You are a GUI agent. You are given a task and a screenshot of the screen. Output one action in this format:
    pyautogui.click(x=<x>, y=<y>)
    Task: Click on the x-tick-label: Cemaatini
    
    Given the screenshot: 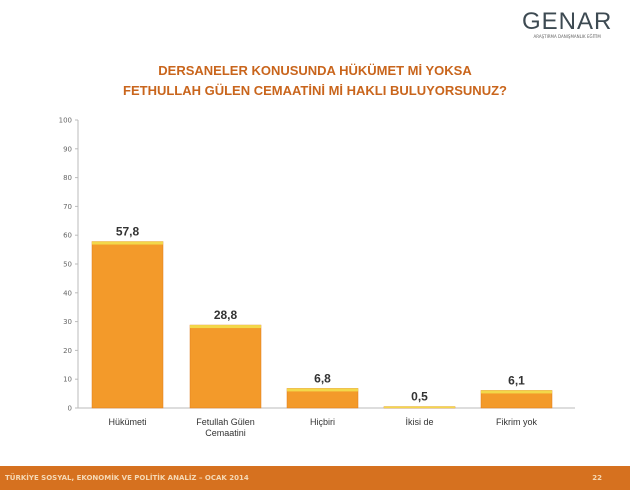 What is the action you would take?
    pyautogui.click(x=225, y=433)
    